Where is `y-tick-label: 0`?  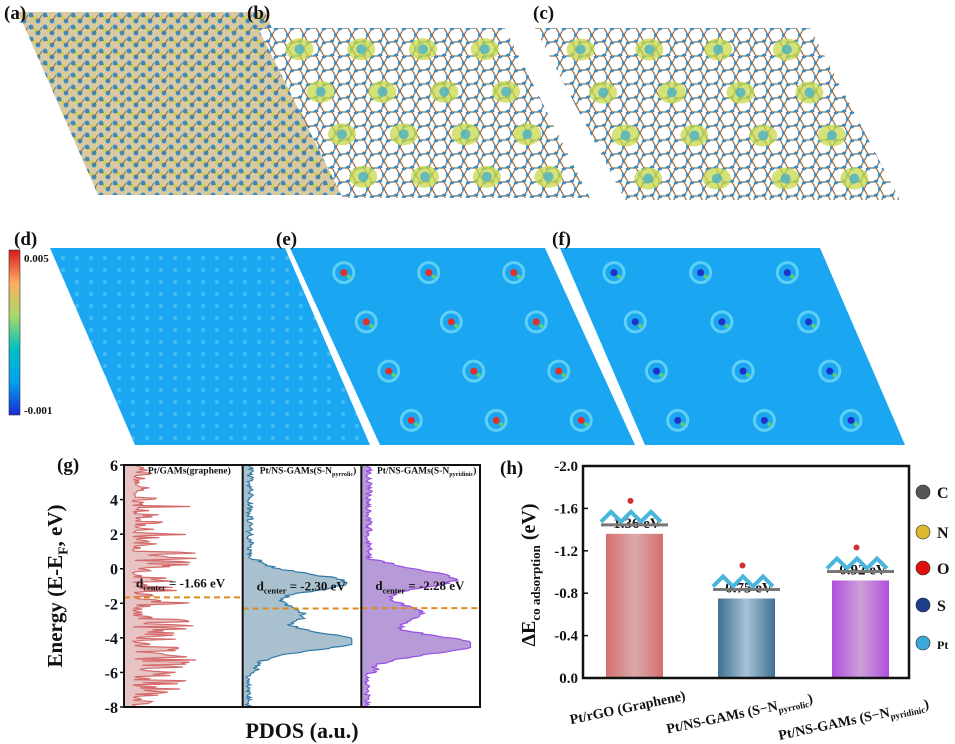
y-tick-label: 0 is located at coordinates (114, 570).